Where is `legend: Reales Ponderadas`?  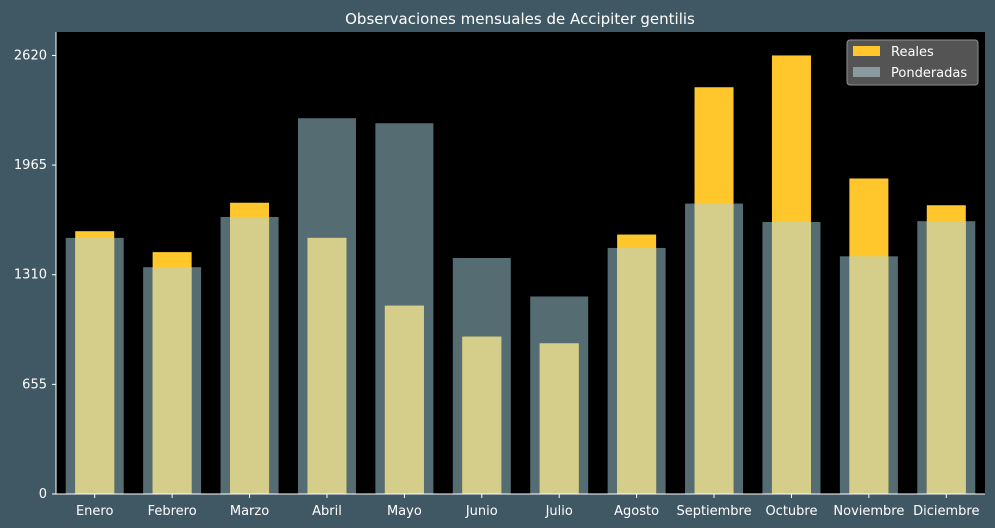 legend: Reales Ponderadas is located at coordinates (912, 62).